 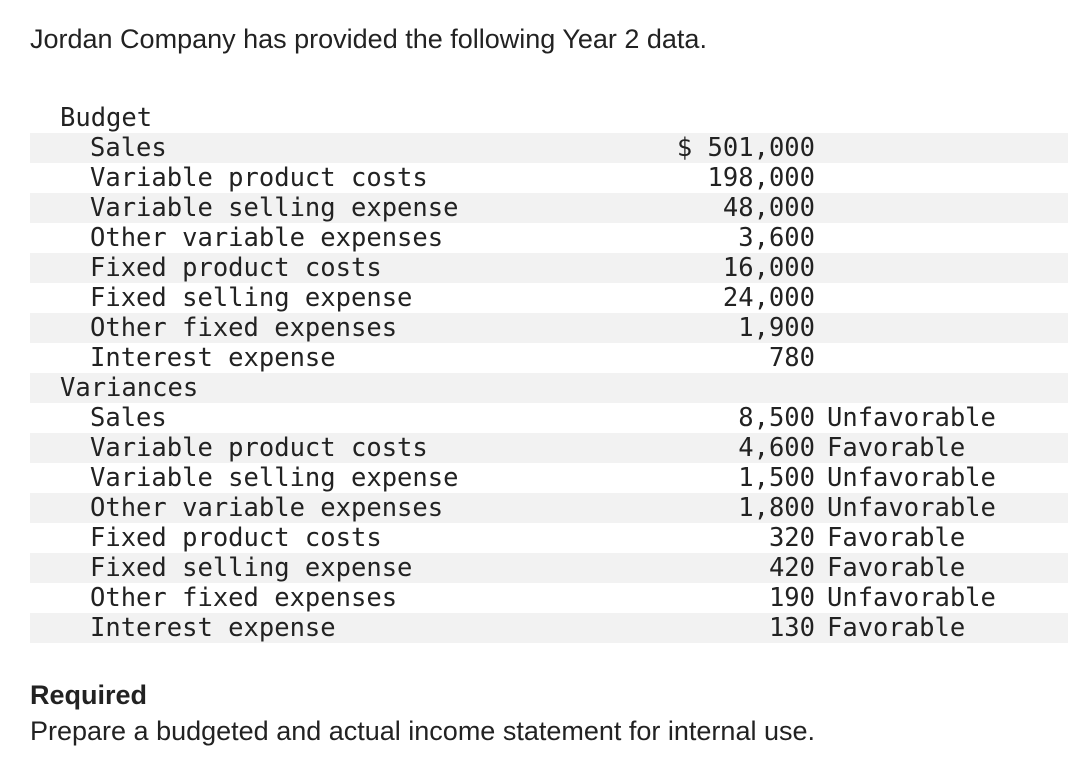 I want to click on required-heading: Required, so click(x=89, y=695).